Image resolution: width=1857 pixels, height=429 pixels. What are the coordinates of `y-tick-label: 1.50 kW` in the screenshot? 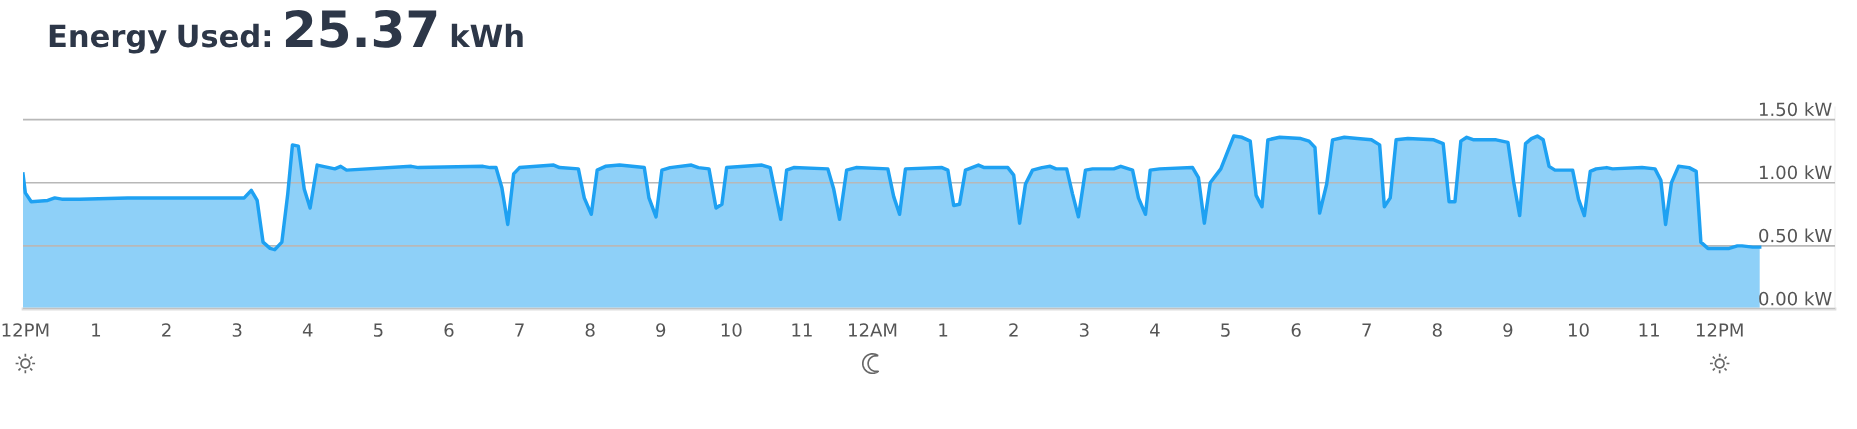 It's located at (1795, 109).